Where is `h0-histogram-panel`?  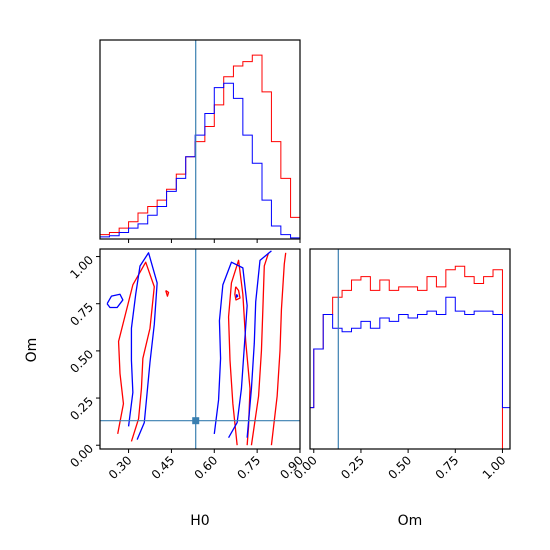
h0-histogram-panel is located at coordinates (200, 141).